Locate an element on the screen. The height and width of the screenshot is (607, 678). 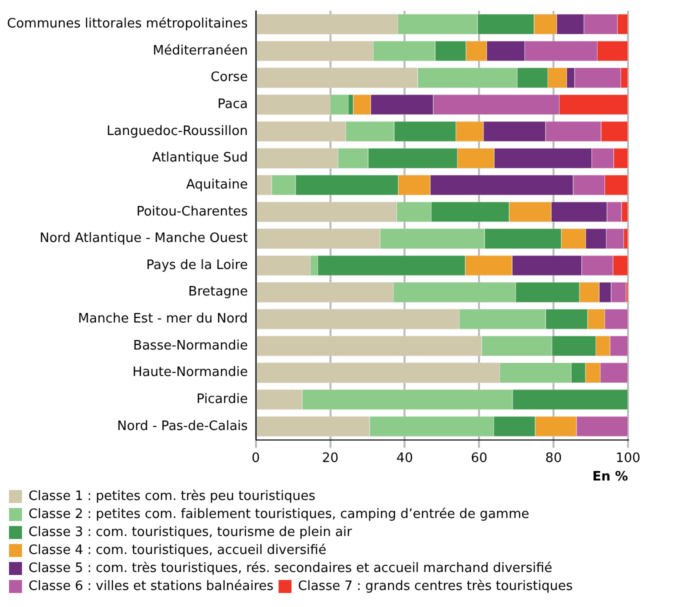
legend-label: Classe 1 : petites com. très peu touristiques is located at coordinates (172, 496).